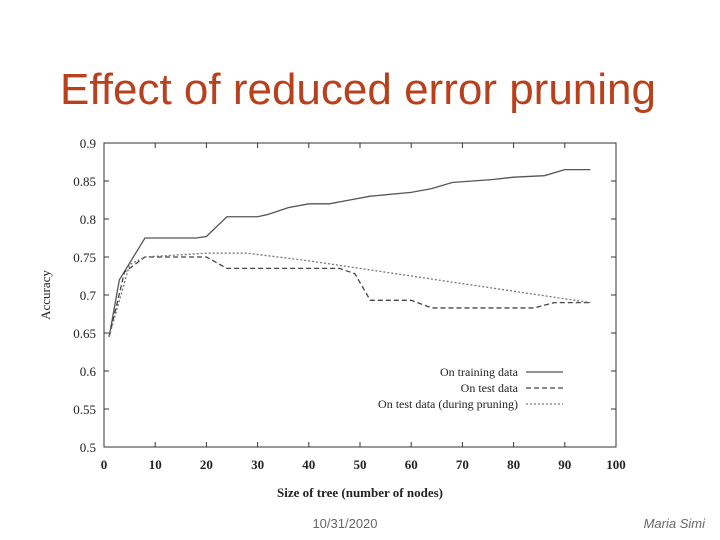 The height and width of the screenshot is (540, 720). I want to click on legend-label: On training data, so click(479, 372).